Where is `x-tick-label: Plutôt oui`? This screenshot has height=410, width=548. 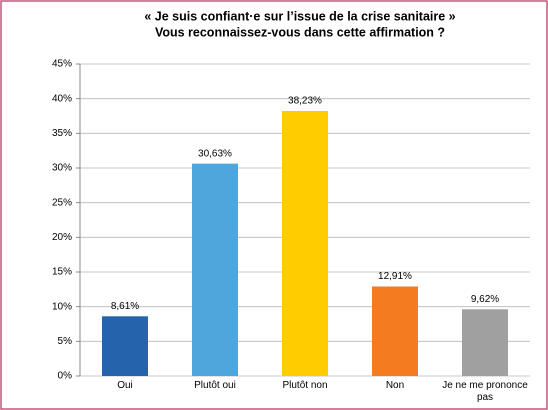
x-tick-label: Plutôt oui is located at coordinates (215, 385).